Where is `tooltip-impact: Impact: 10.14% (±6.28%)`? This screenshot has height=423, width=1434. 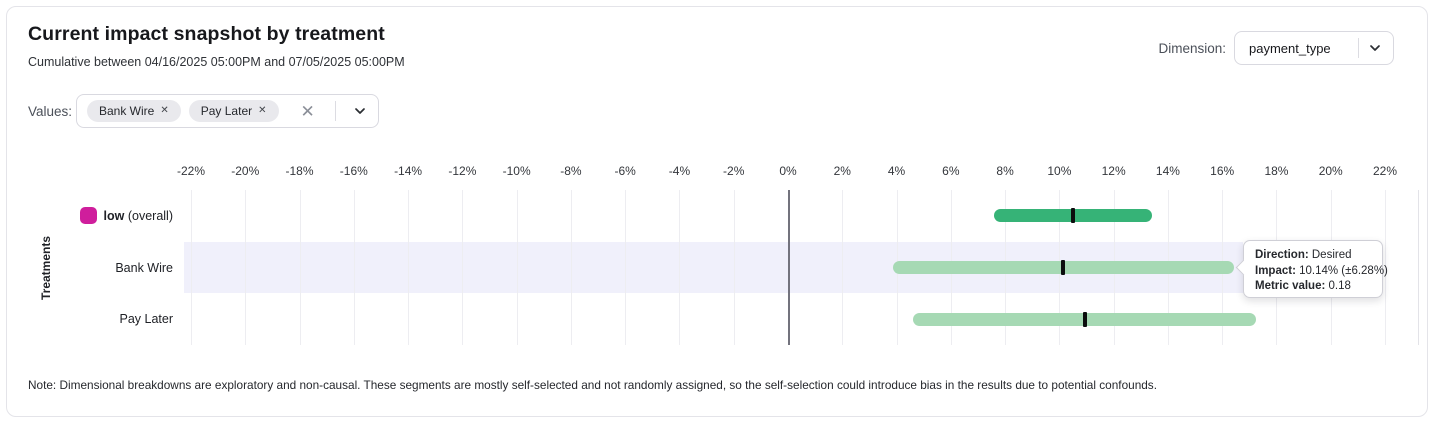 tooltip-impact: Impact: 10.14% (±6.28%) is located at coordinates (1321, 270).